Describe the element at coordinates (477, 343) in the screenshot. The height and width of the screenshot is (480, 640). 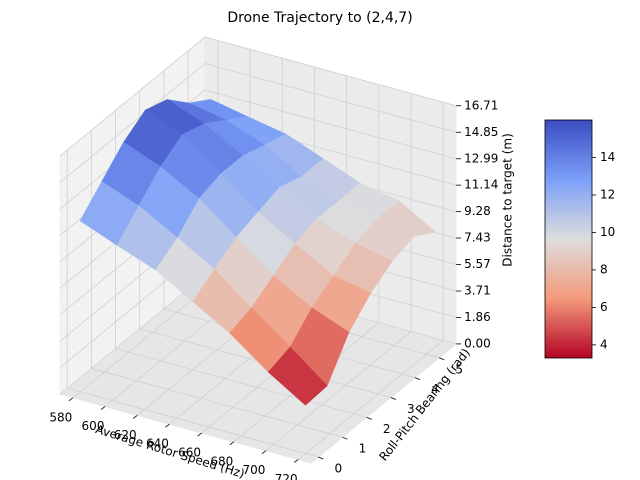
I see `z-tick-label: 0.00` at that location.